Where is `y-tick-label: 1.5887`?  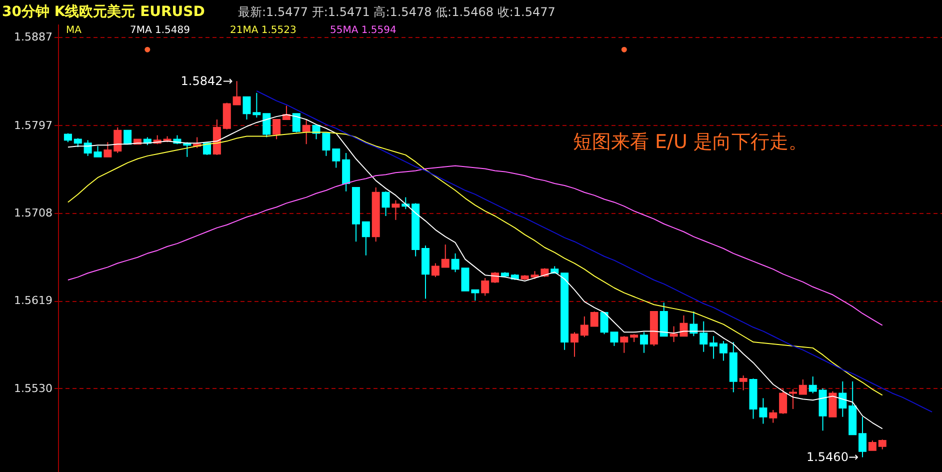 y-tick-label: 1.5887 is located at coordinates (33, 37).